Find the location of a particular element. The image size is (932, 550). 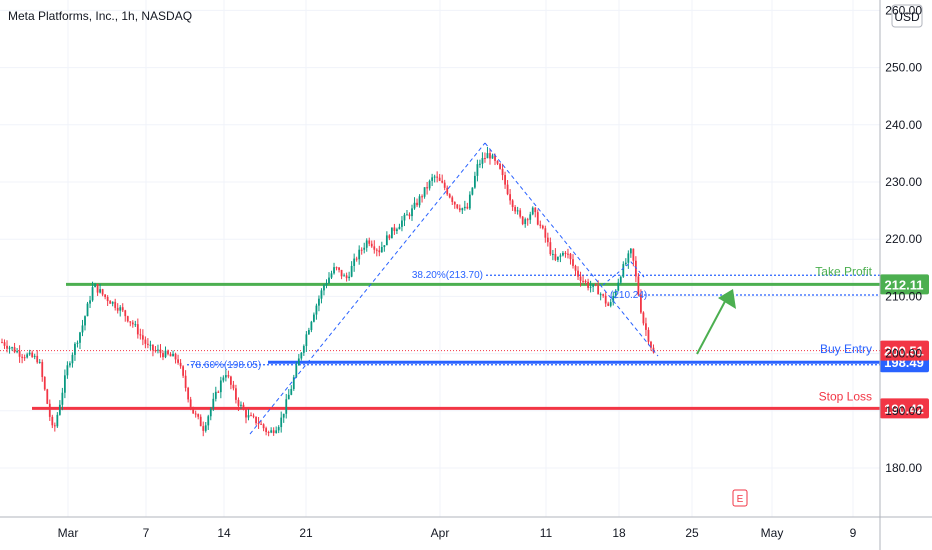

y-tick-label: 190.00 is located at coordinates (903, 411).